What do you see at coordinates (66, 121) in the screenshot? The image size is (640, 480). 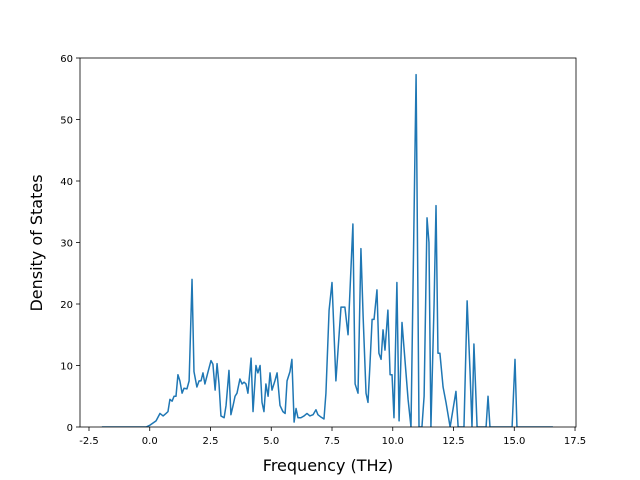 I see `y-tick-label: 50` at bounding box center [66, 121].